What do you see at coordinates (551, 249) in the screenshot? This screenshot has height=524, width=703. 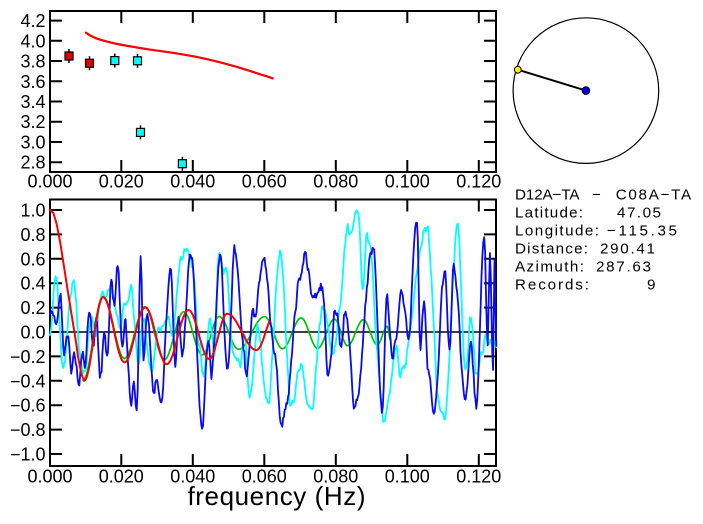 I see `svg-text: Distance:` at bounding box center [551, 249].